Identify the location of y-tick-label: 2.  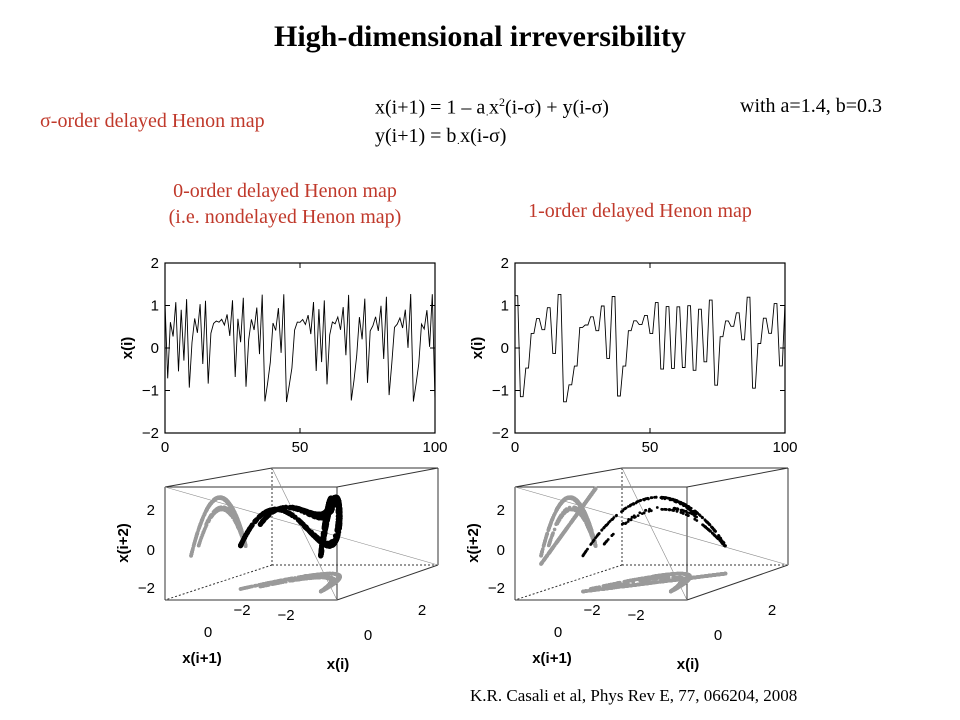
(155, 263).